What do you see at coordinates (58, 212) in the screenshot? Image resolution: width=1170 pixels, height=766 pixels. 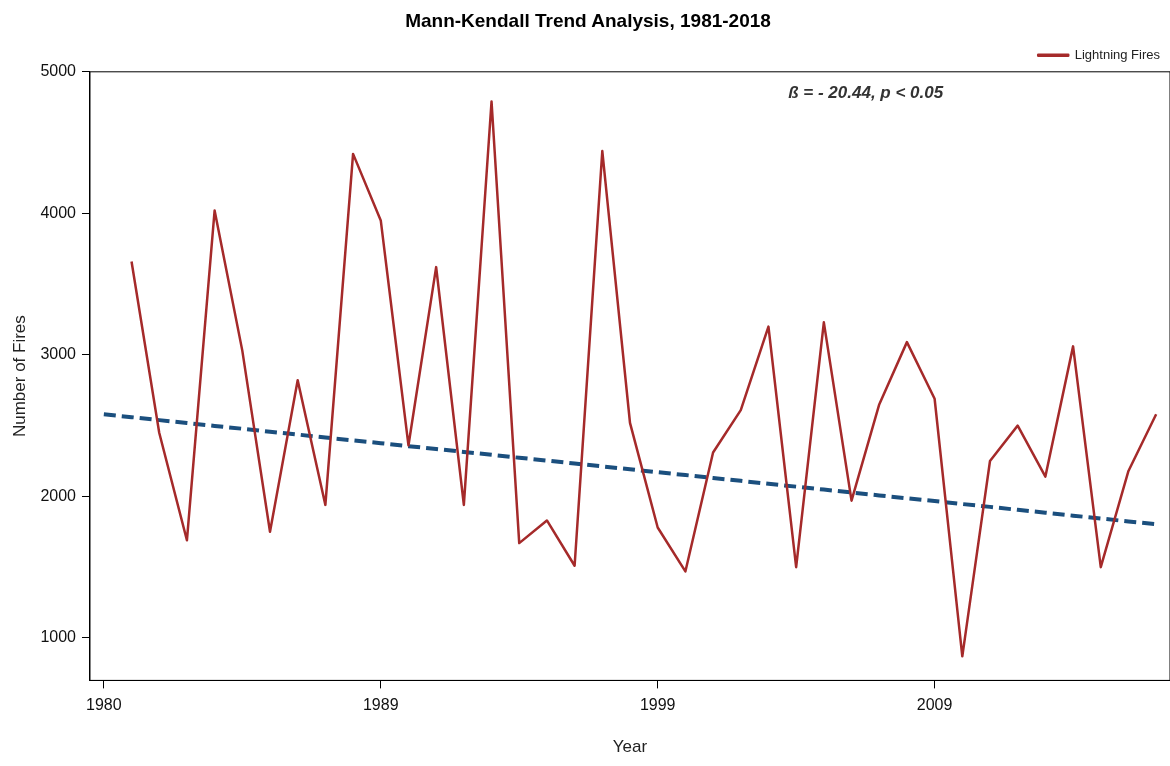 I see `y-tick-label: 4000` at bounding box center [58, 212].